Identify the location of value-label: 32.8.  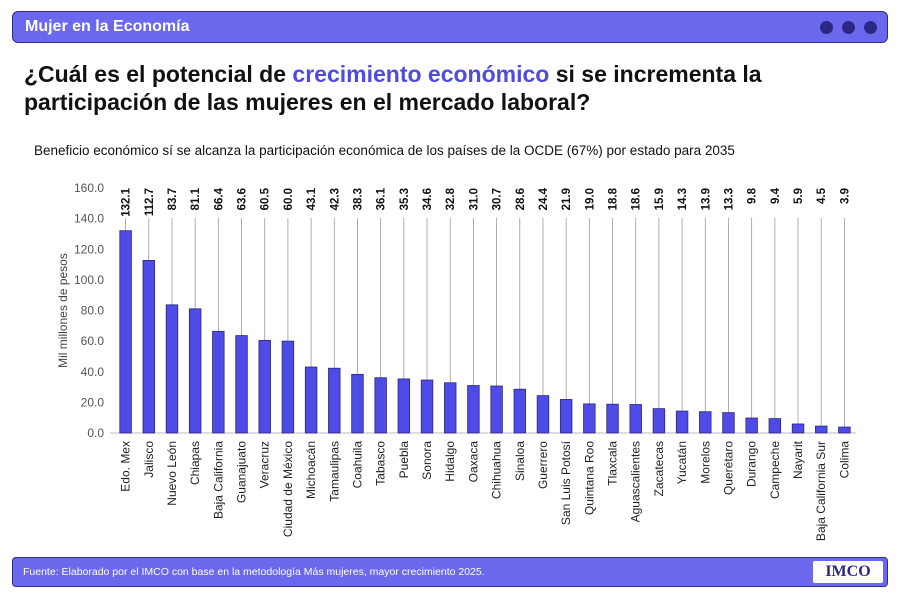
(451, 198).